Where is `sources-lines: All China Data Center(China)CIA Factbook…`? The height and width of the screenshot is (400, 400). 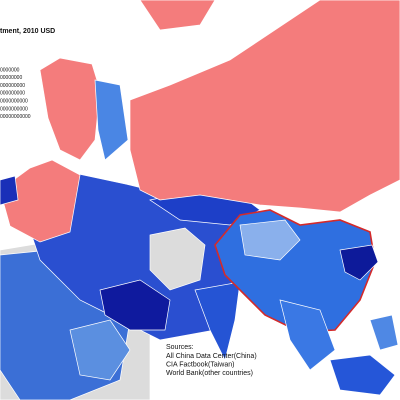 sources-lines: All China Data Center(China)CIA Factbook… is located at coordinates (211, 365).